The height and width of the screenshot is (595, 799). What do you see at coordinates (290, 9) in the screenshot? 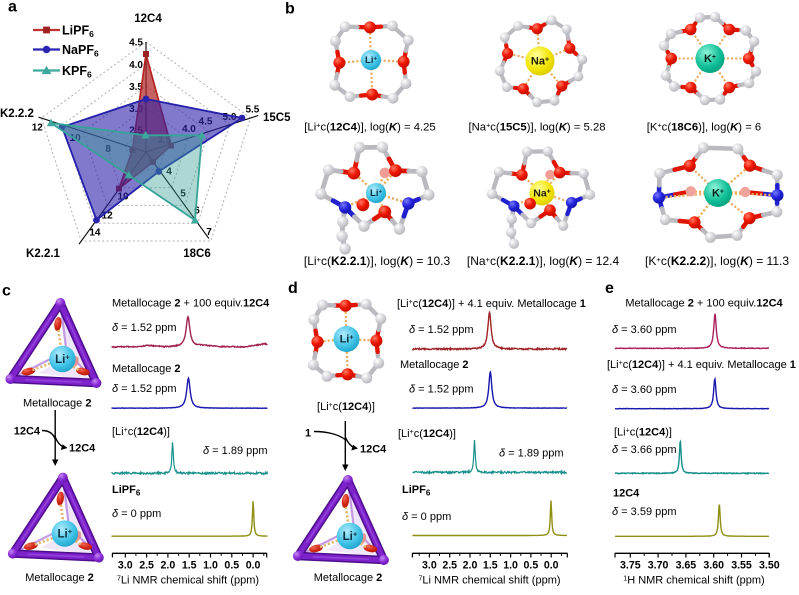
I see `svg-text: b` at bounding box center [290, 9].